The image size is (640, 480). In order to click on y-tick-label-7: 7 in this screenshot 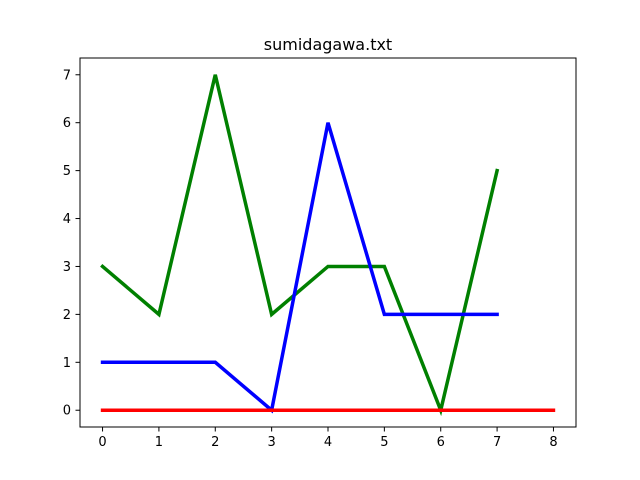, I will do `click(67, 75)`.